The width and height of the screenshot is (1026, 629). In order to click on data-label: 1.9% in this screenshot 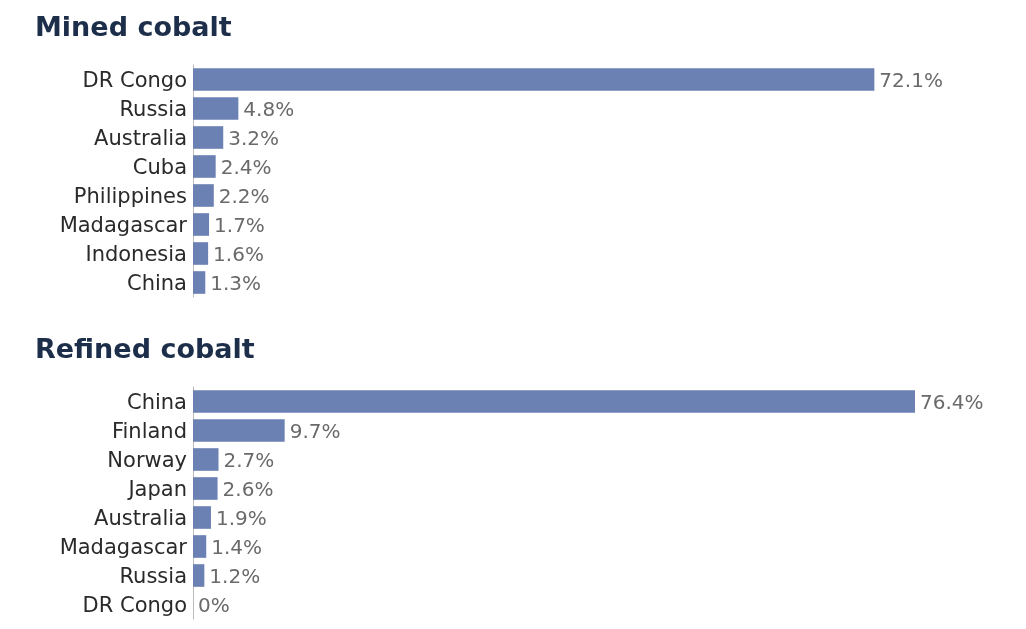, I will do `click(241, 517)`.